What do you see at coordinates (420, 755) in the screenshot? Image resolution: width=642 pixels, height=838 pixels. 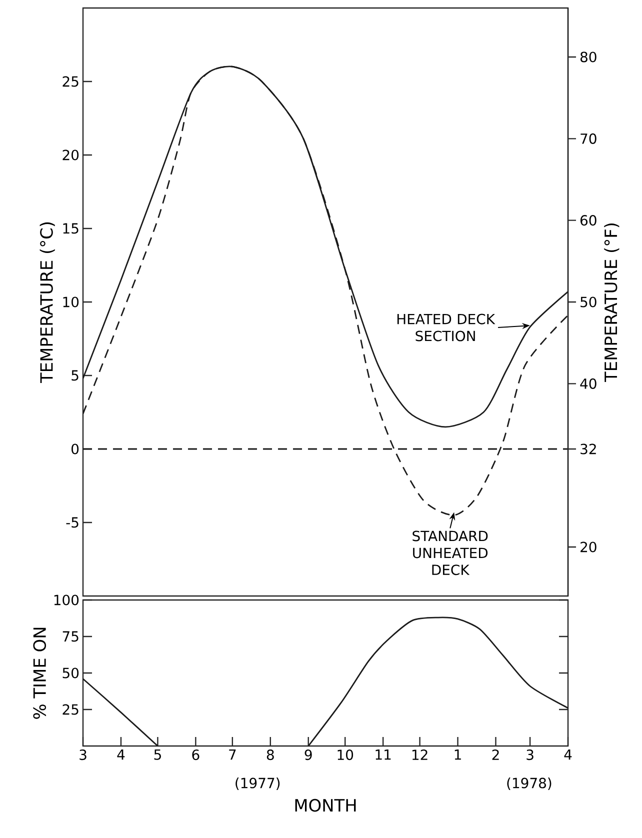 I see `x-tick-label: 12` at bounding box center [420, 755].